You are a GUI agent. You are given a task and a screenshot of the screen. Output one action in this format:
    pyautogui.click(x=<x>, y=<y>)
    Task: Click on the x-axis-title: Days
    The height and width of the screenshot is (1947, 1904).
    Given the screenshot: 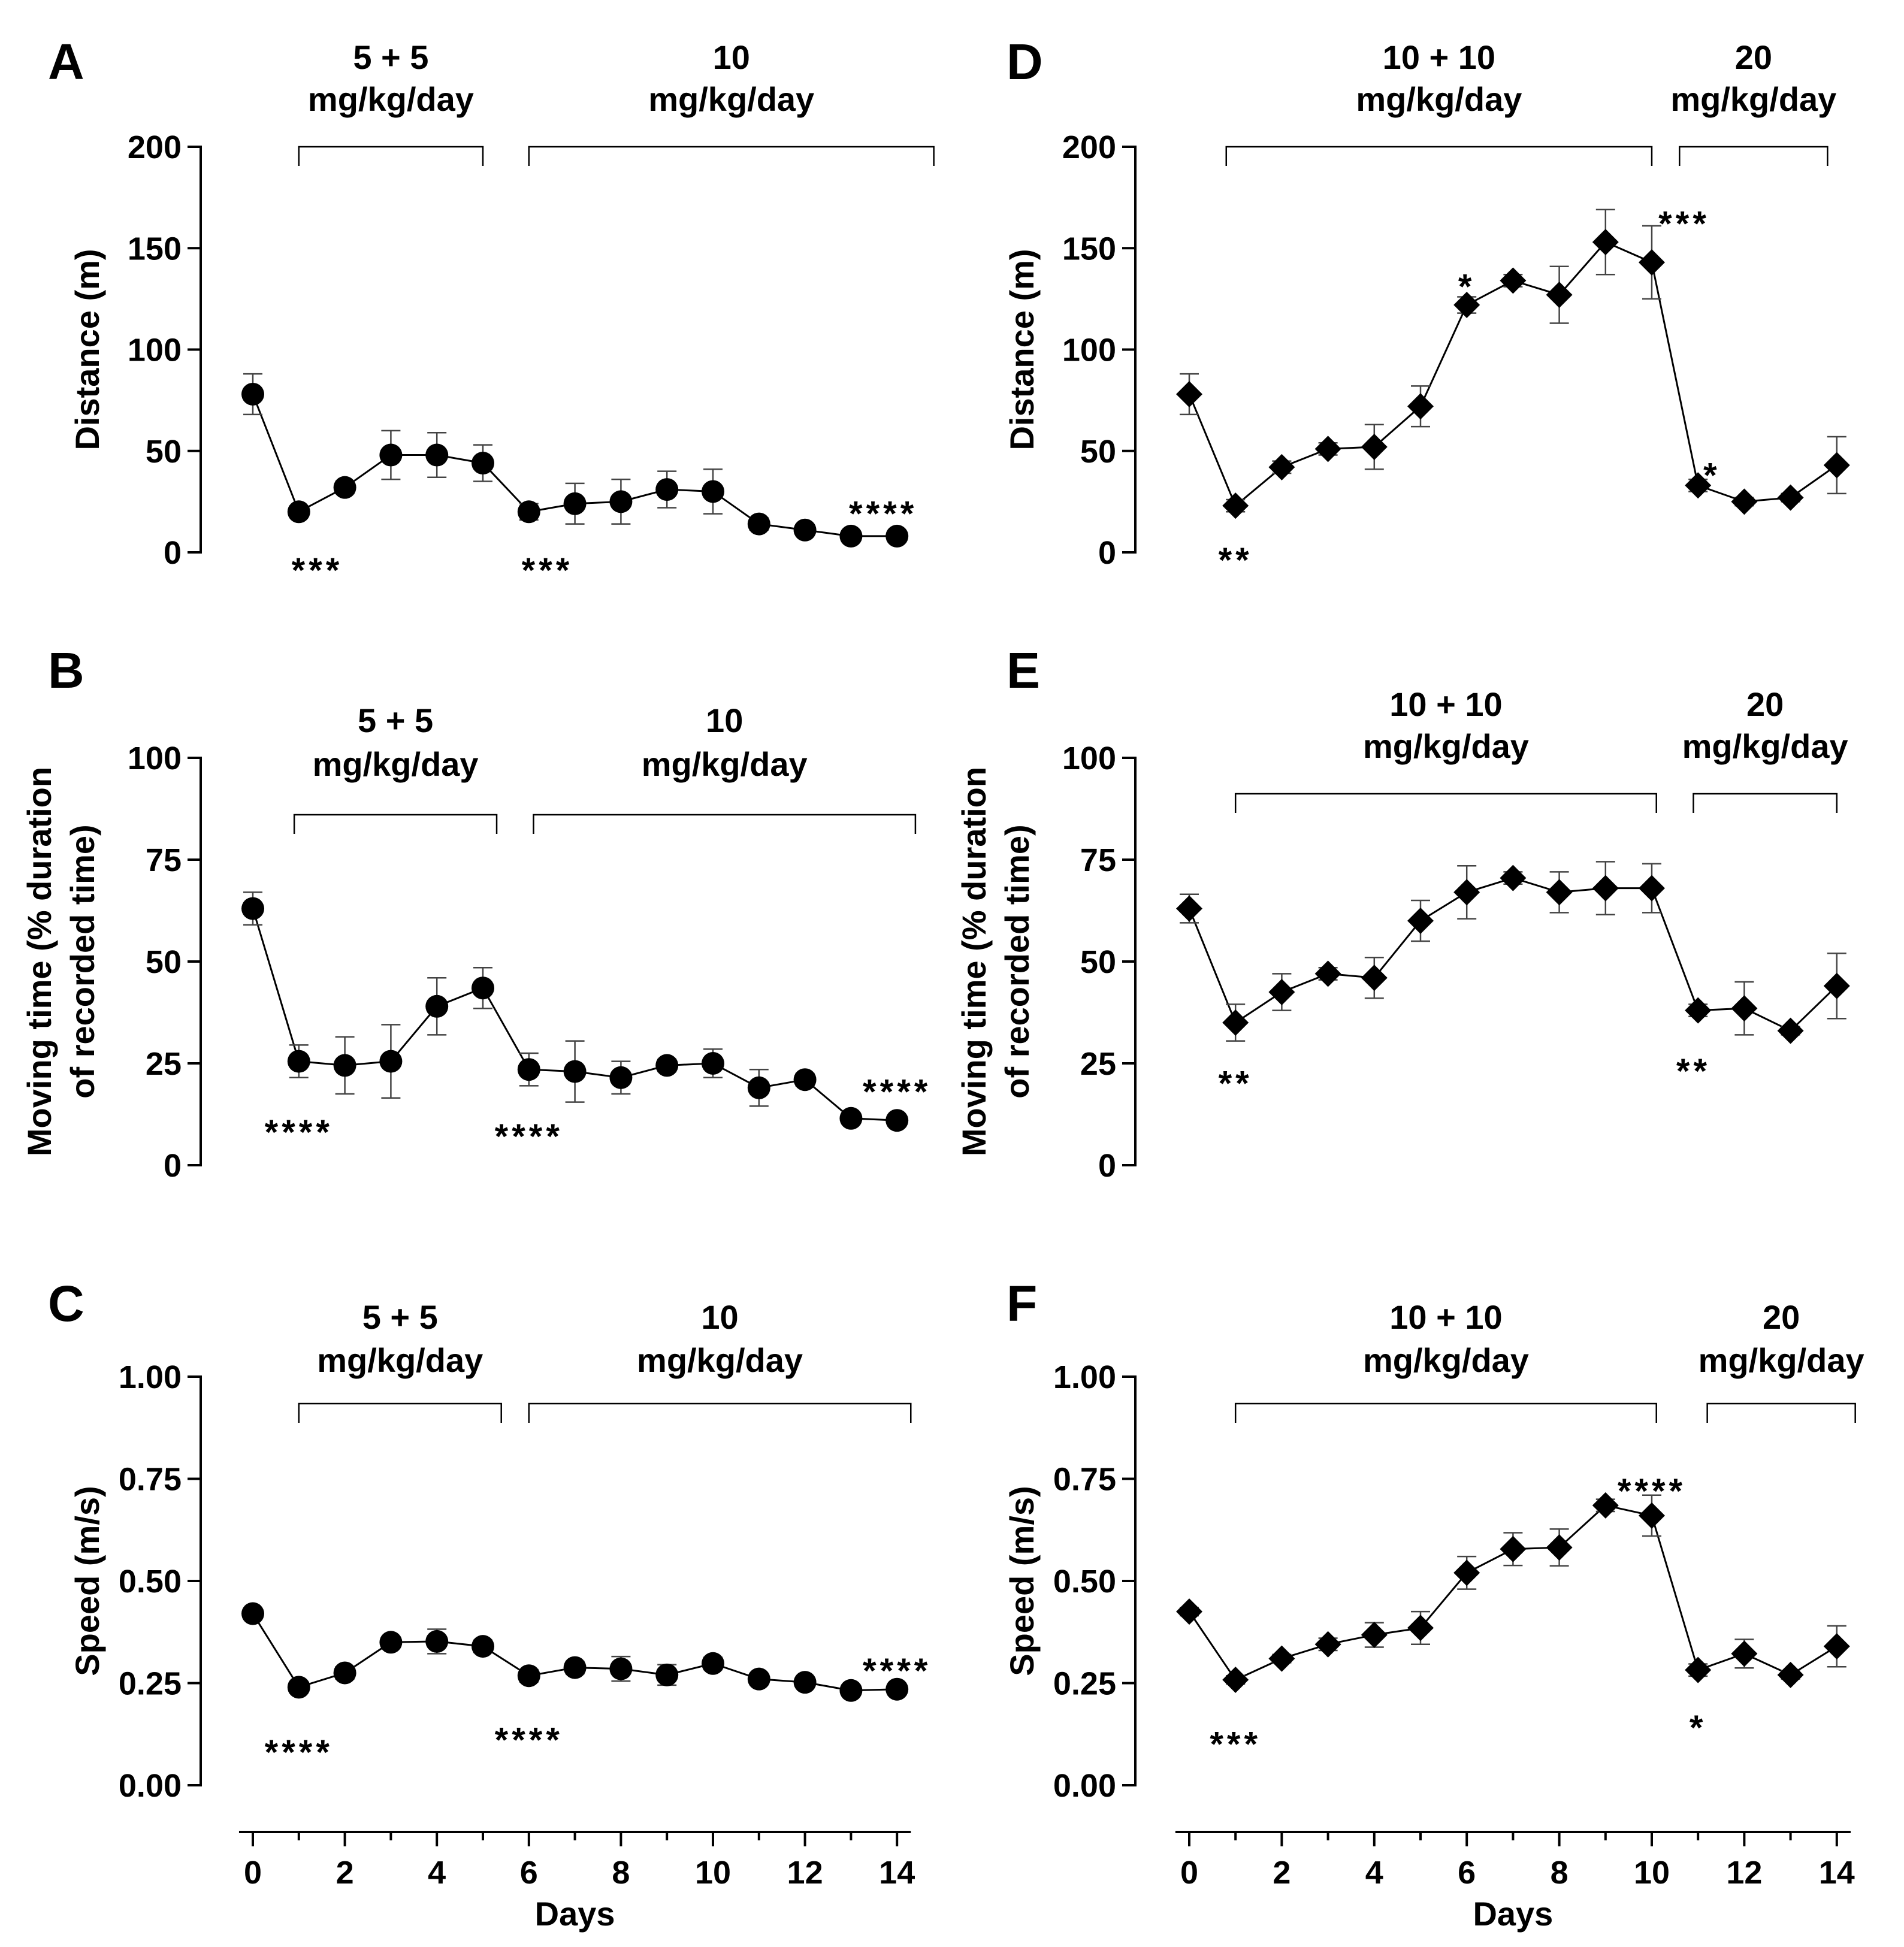 What is the action you would take?
    pyautogui.click(x=1513, y=1914)
    